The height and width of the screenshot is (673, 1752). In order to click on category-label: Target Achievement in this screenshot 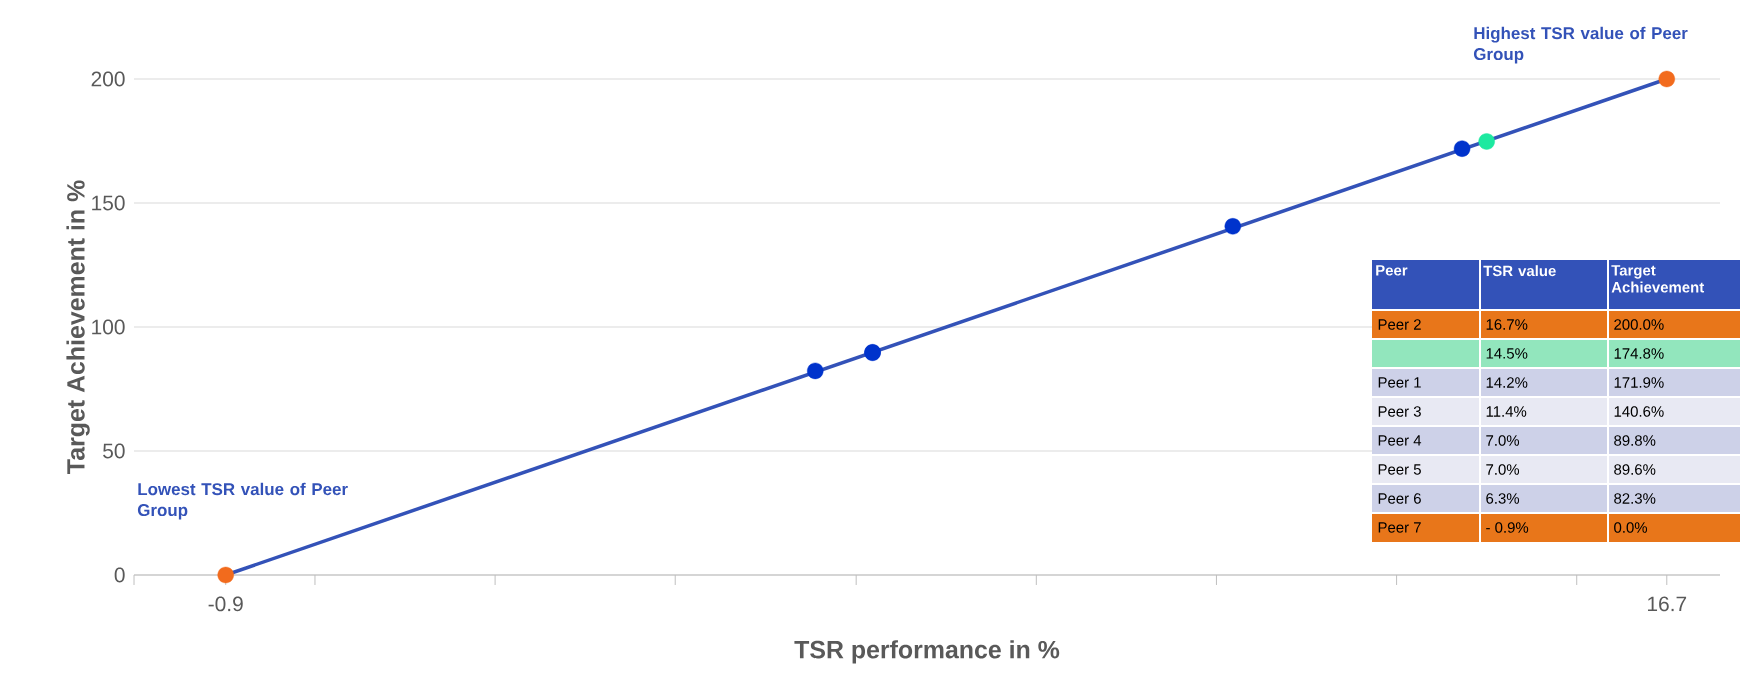, I will do `click(1658, 279)`.